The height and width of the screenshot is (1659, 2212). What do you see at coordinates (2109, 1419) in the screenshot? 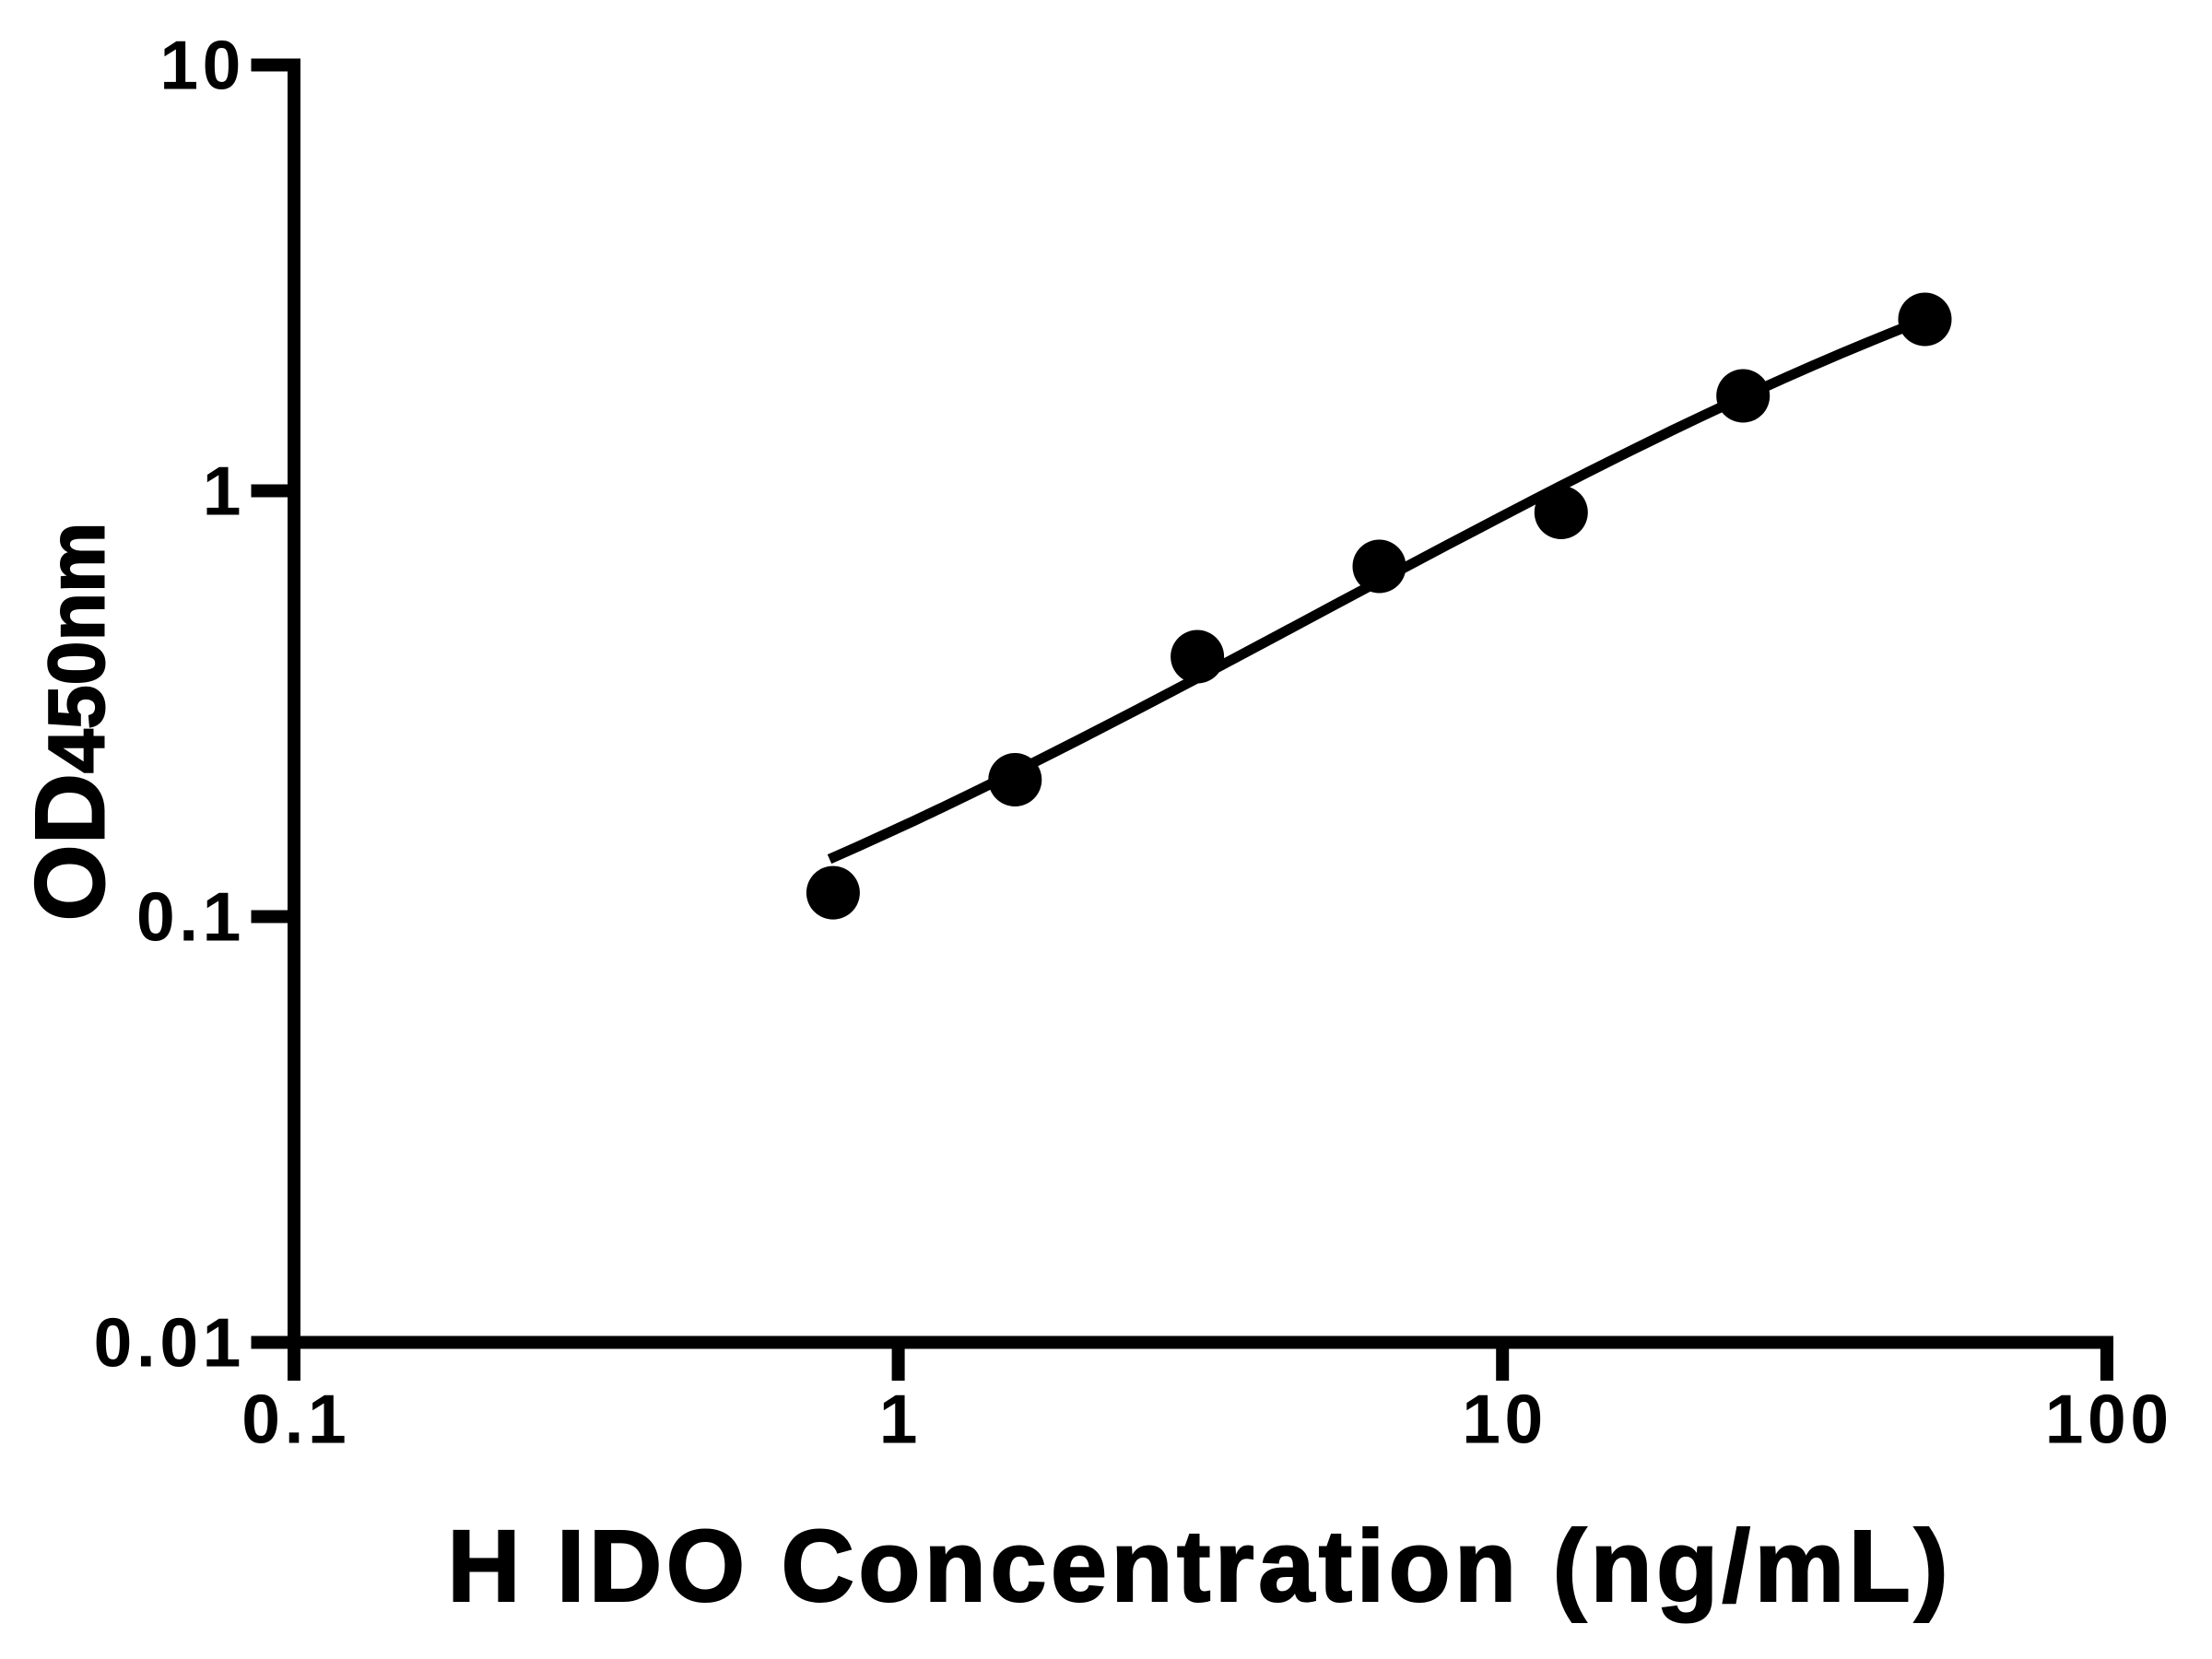
I see `svg-text: 100` at bounding box center [2109, 1419].